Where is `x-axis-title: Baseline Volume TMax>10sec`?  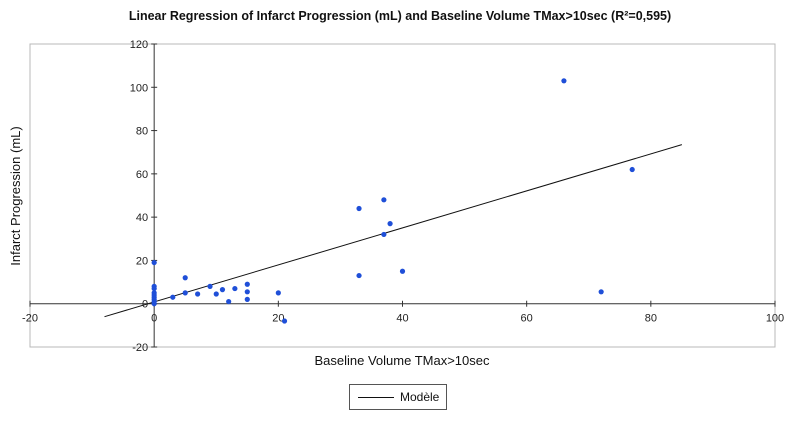
x-axis-title: Baseline Volume TMax>10sec is located at coordinates (402, 360).